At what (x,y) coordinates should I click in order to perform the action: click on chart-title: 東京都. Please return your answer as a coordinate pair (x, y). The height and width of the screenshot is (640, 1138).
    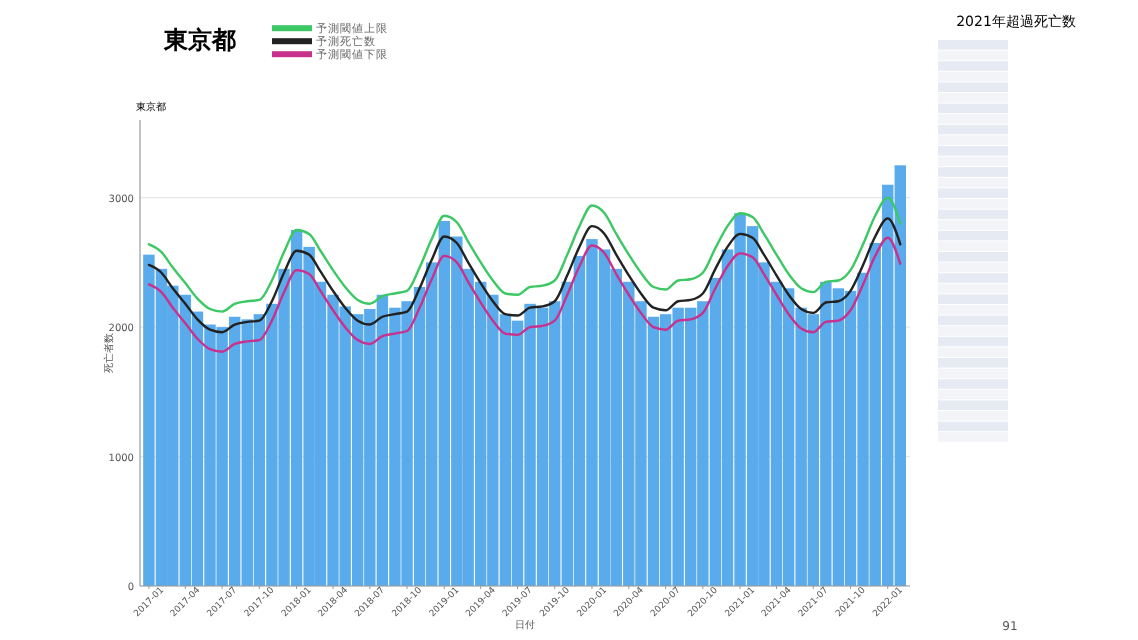
    Looking at the image, I should click on (199, 40).